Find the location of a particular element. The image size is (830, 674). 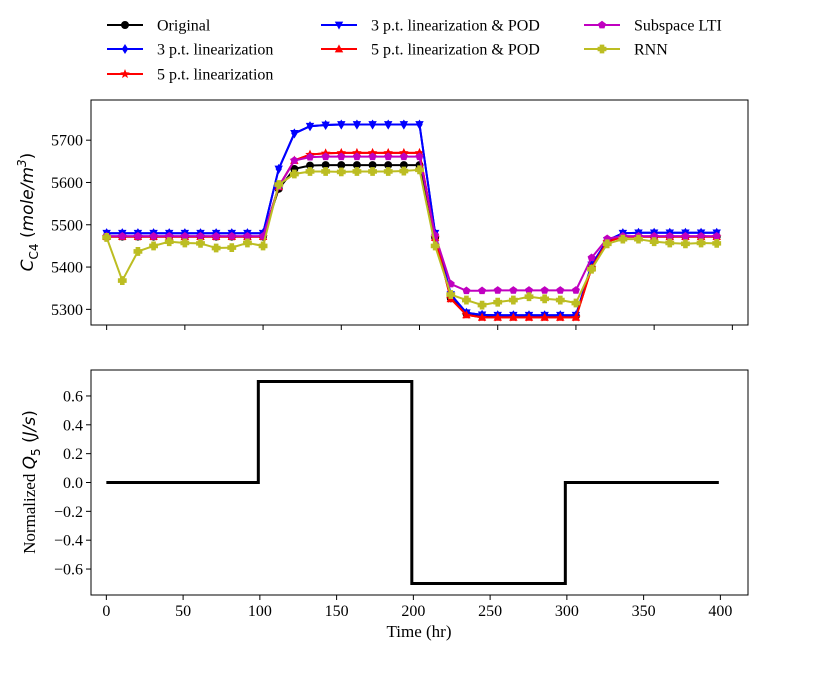

bottom-y-tick-label: 0.4 is located at coordinates (73, 425).